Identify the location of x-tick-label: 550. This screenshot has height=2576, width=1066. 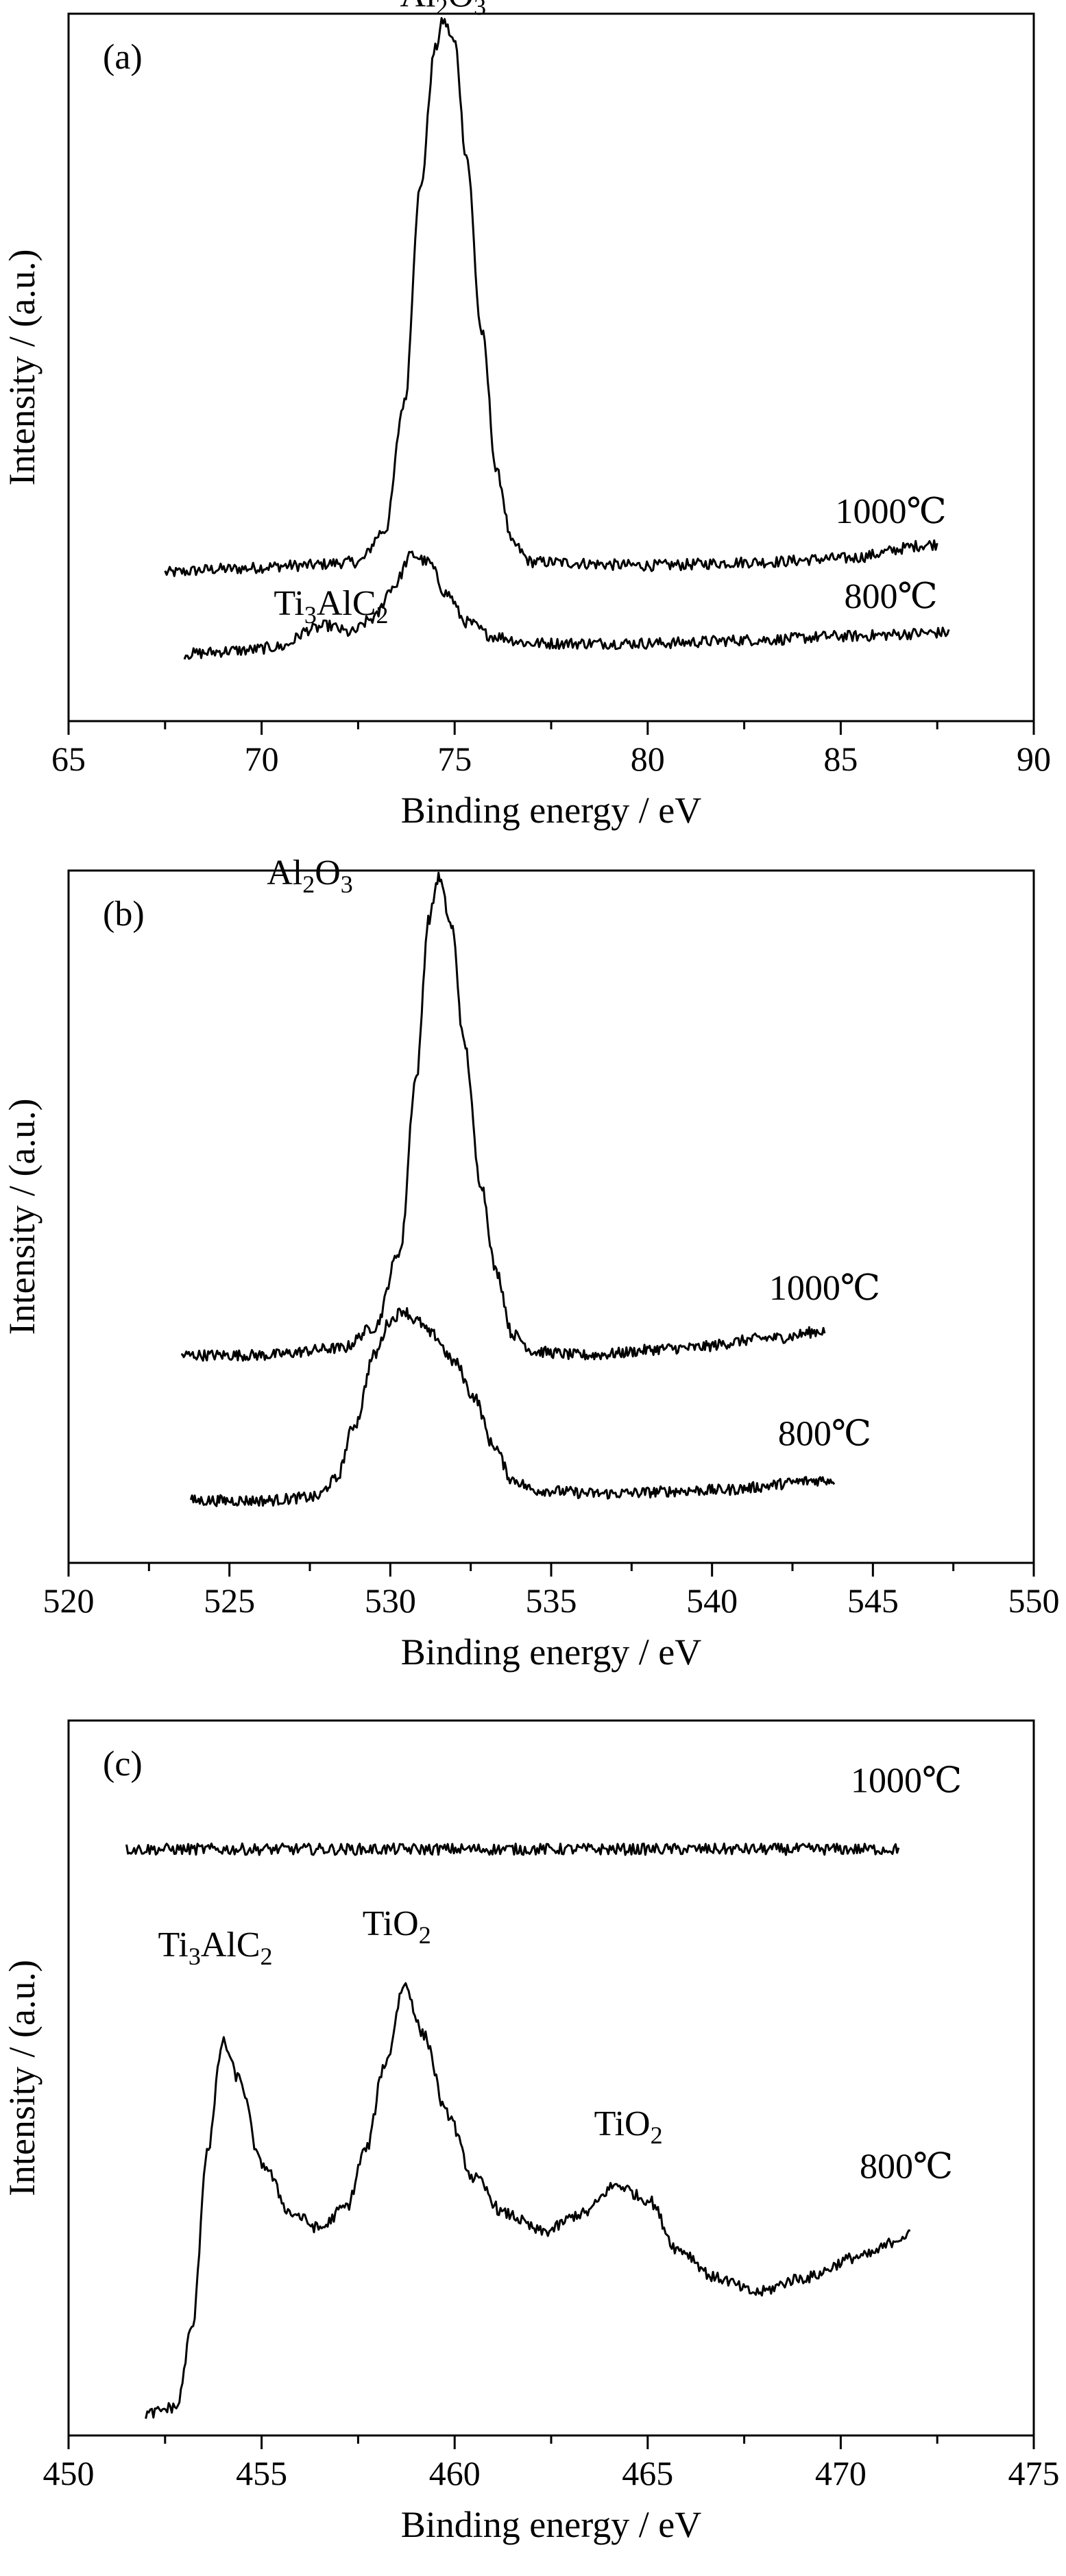
(1034, 1600).